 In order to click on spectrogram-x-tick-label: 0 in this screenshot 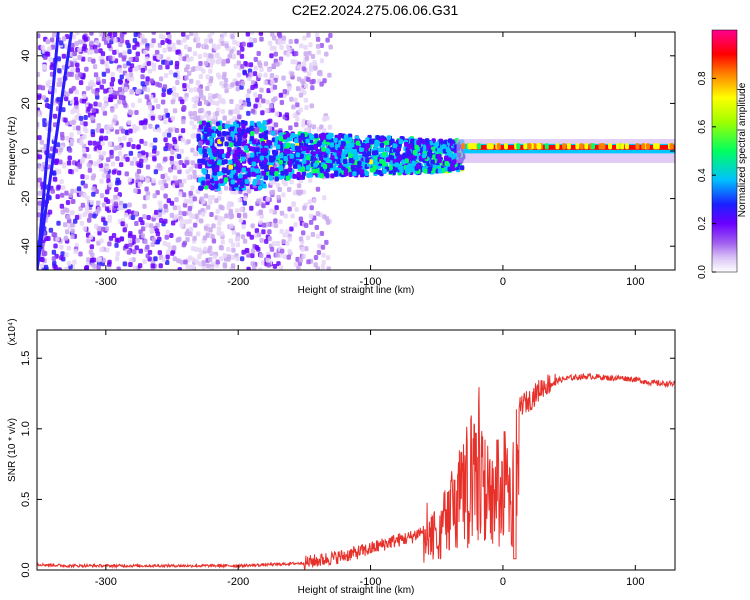, I will do `click(503, 282)`.